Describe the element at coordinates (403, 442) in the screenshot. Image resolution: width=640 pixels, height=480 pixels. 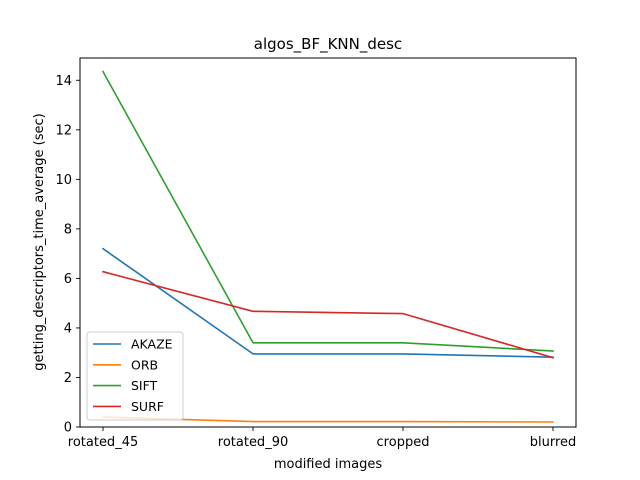
I see `x-tick-label: cropped` at that location.